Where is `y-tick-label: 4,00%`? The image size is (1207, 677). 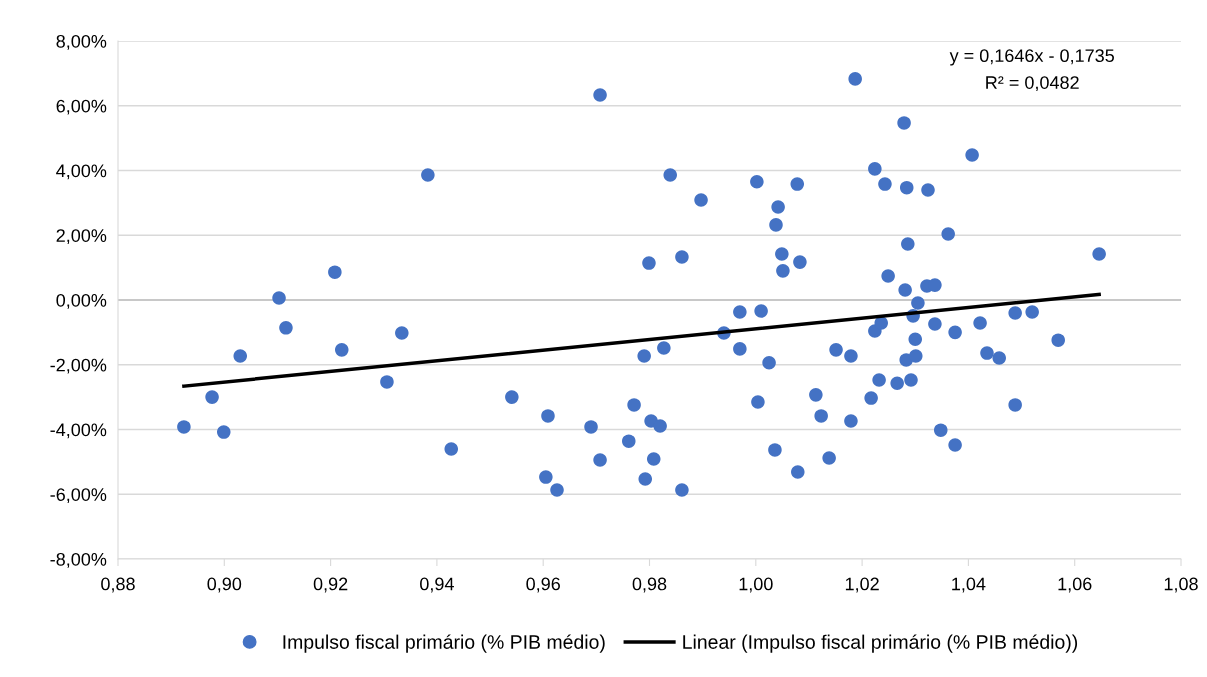
y-tick-label: 4,00% is located at coordinates (81, 172).